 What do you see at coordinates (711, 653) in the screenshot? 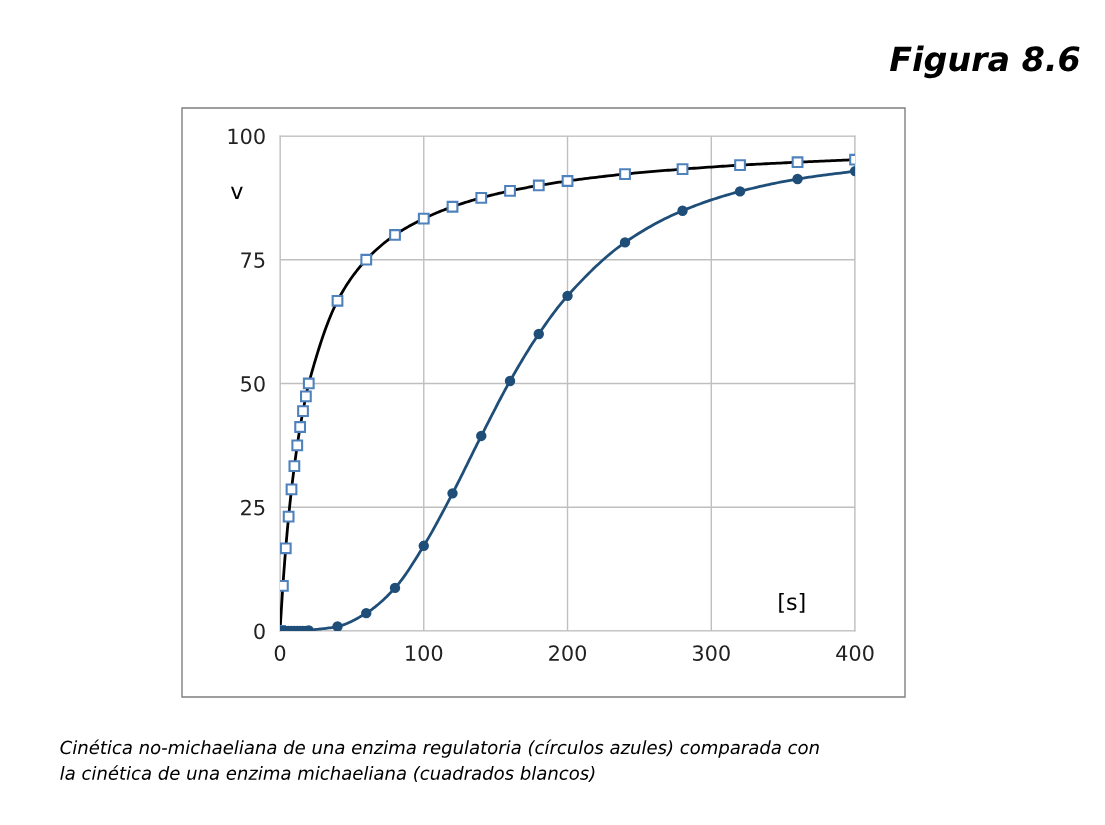
I see `x-tick-label: 300` at bounding box center [711, 653].